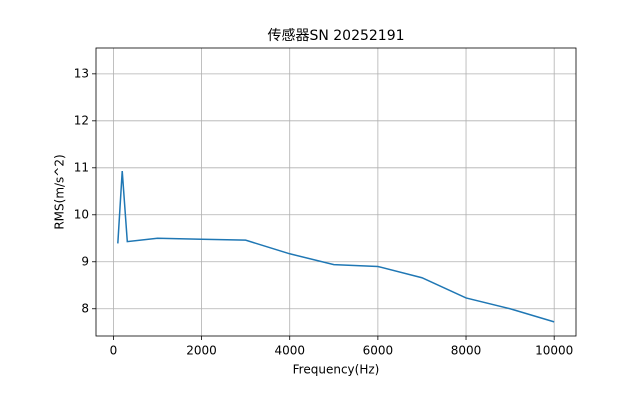 Image resolution: width=640 pixels, height=420 pixels. Describe the element at coordinates (85, 261) in the screenshot. I see `y-tick-label: 9` at that location.